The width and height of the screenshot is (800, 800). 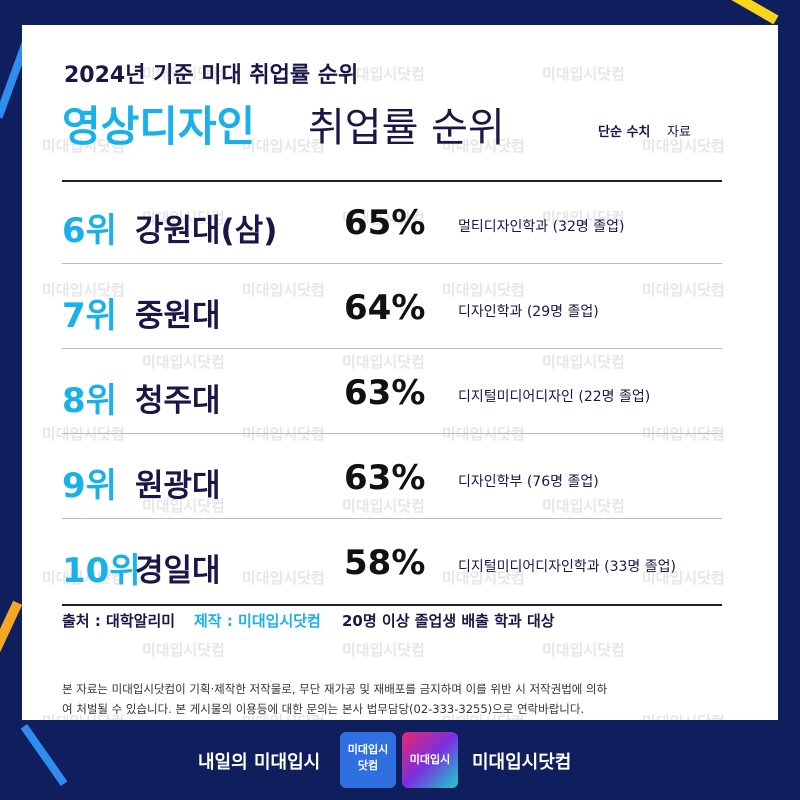 I want to click on department: 디자인학부 (76명 졸업), so click(x=528, y=482).